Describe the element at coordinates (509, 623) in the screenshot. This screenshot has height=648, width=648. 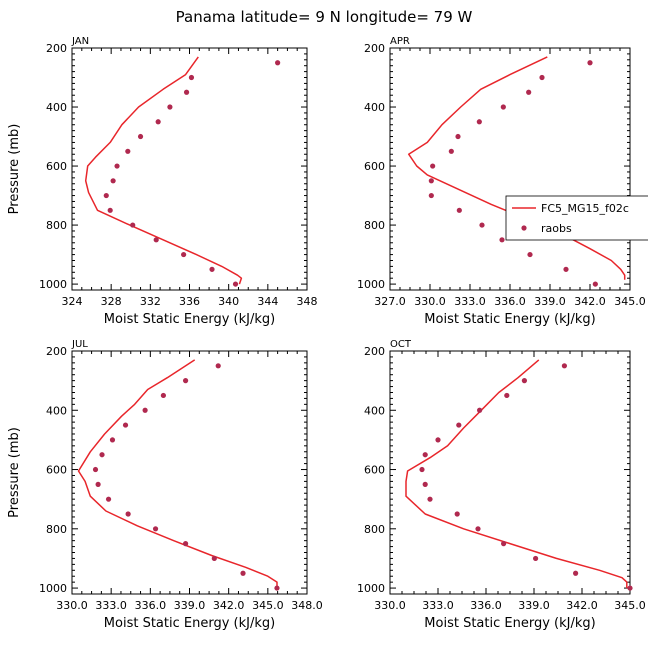
I see `x-axis-label: Moist Static Energy (kJ/kg)` at that location.